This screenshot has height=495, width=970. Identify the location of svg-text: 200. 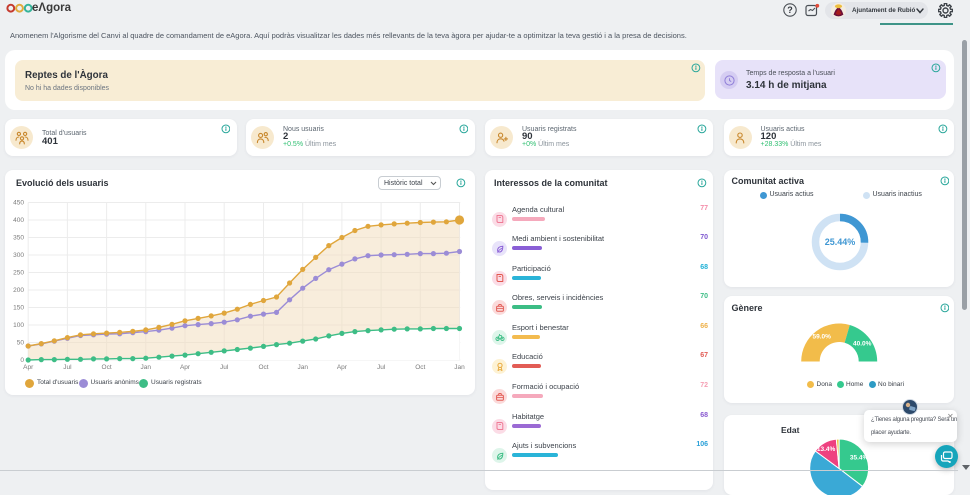
(18, 290).